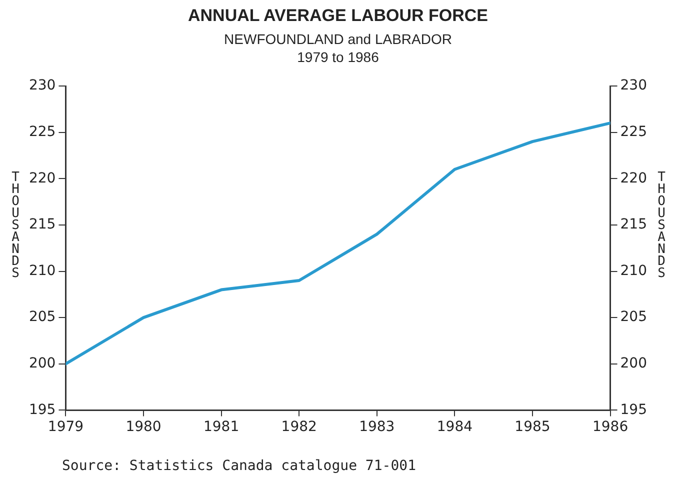  What do you see at coordinates (42, 317) in the screenshot?
I see `y-tick-label: 205` at bounding box center [42, 317].